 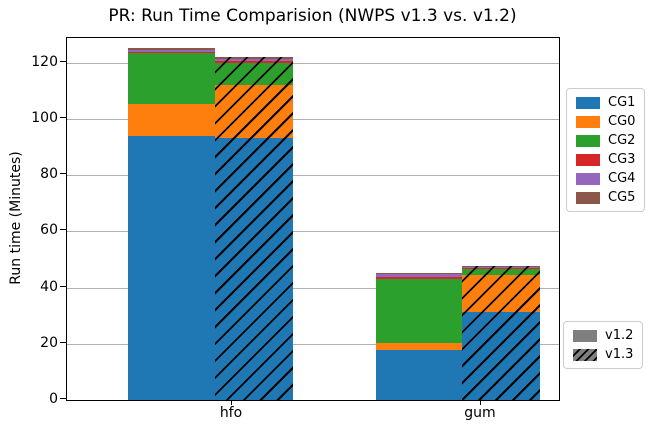 What do you see at coordinates (171, 267) in the screenshot?
I see `segment-hfo-v1.2-CG1` at bounding box center [171, 267].